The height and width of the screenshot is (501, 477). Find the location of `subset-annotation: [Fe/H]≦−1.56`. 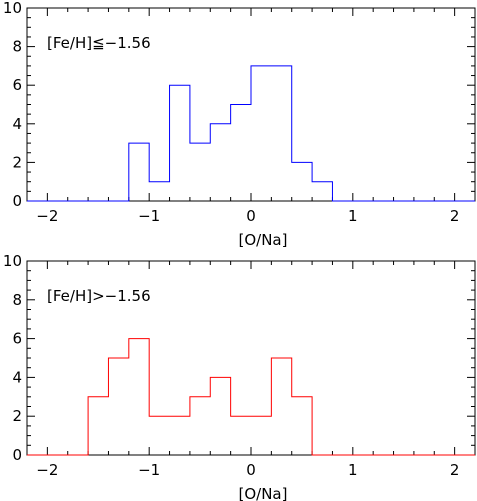

subset-annotation: [Fe/H]≦−1.56 is located at coordinates (99, 43).